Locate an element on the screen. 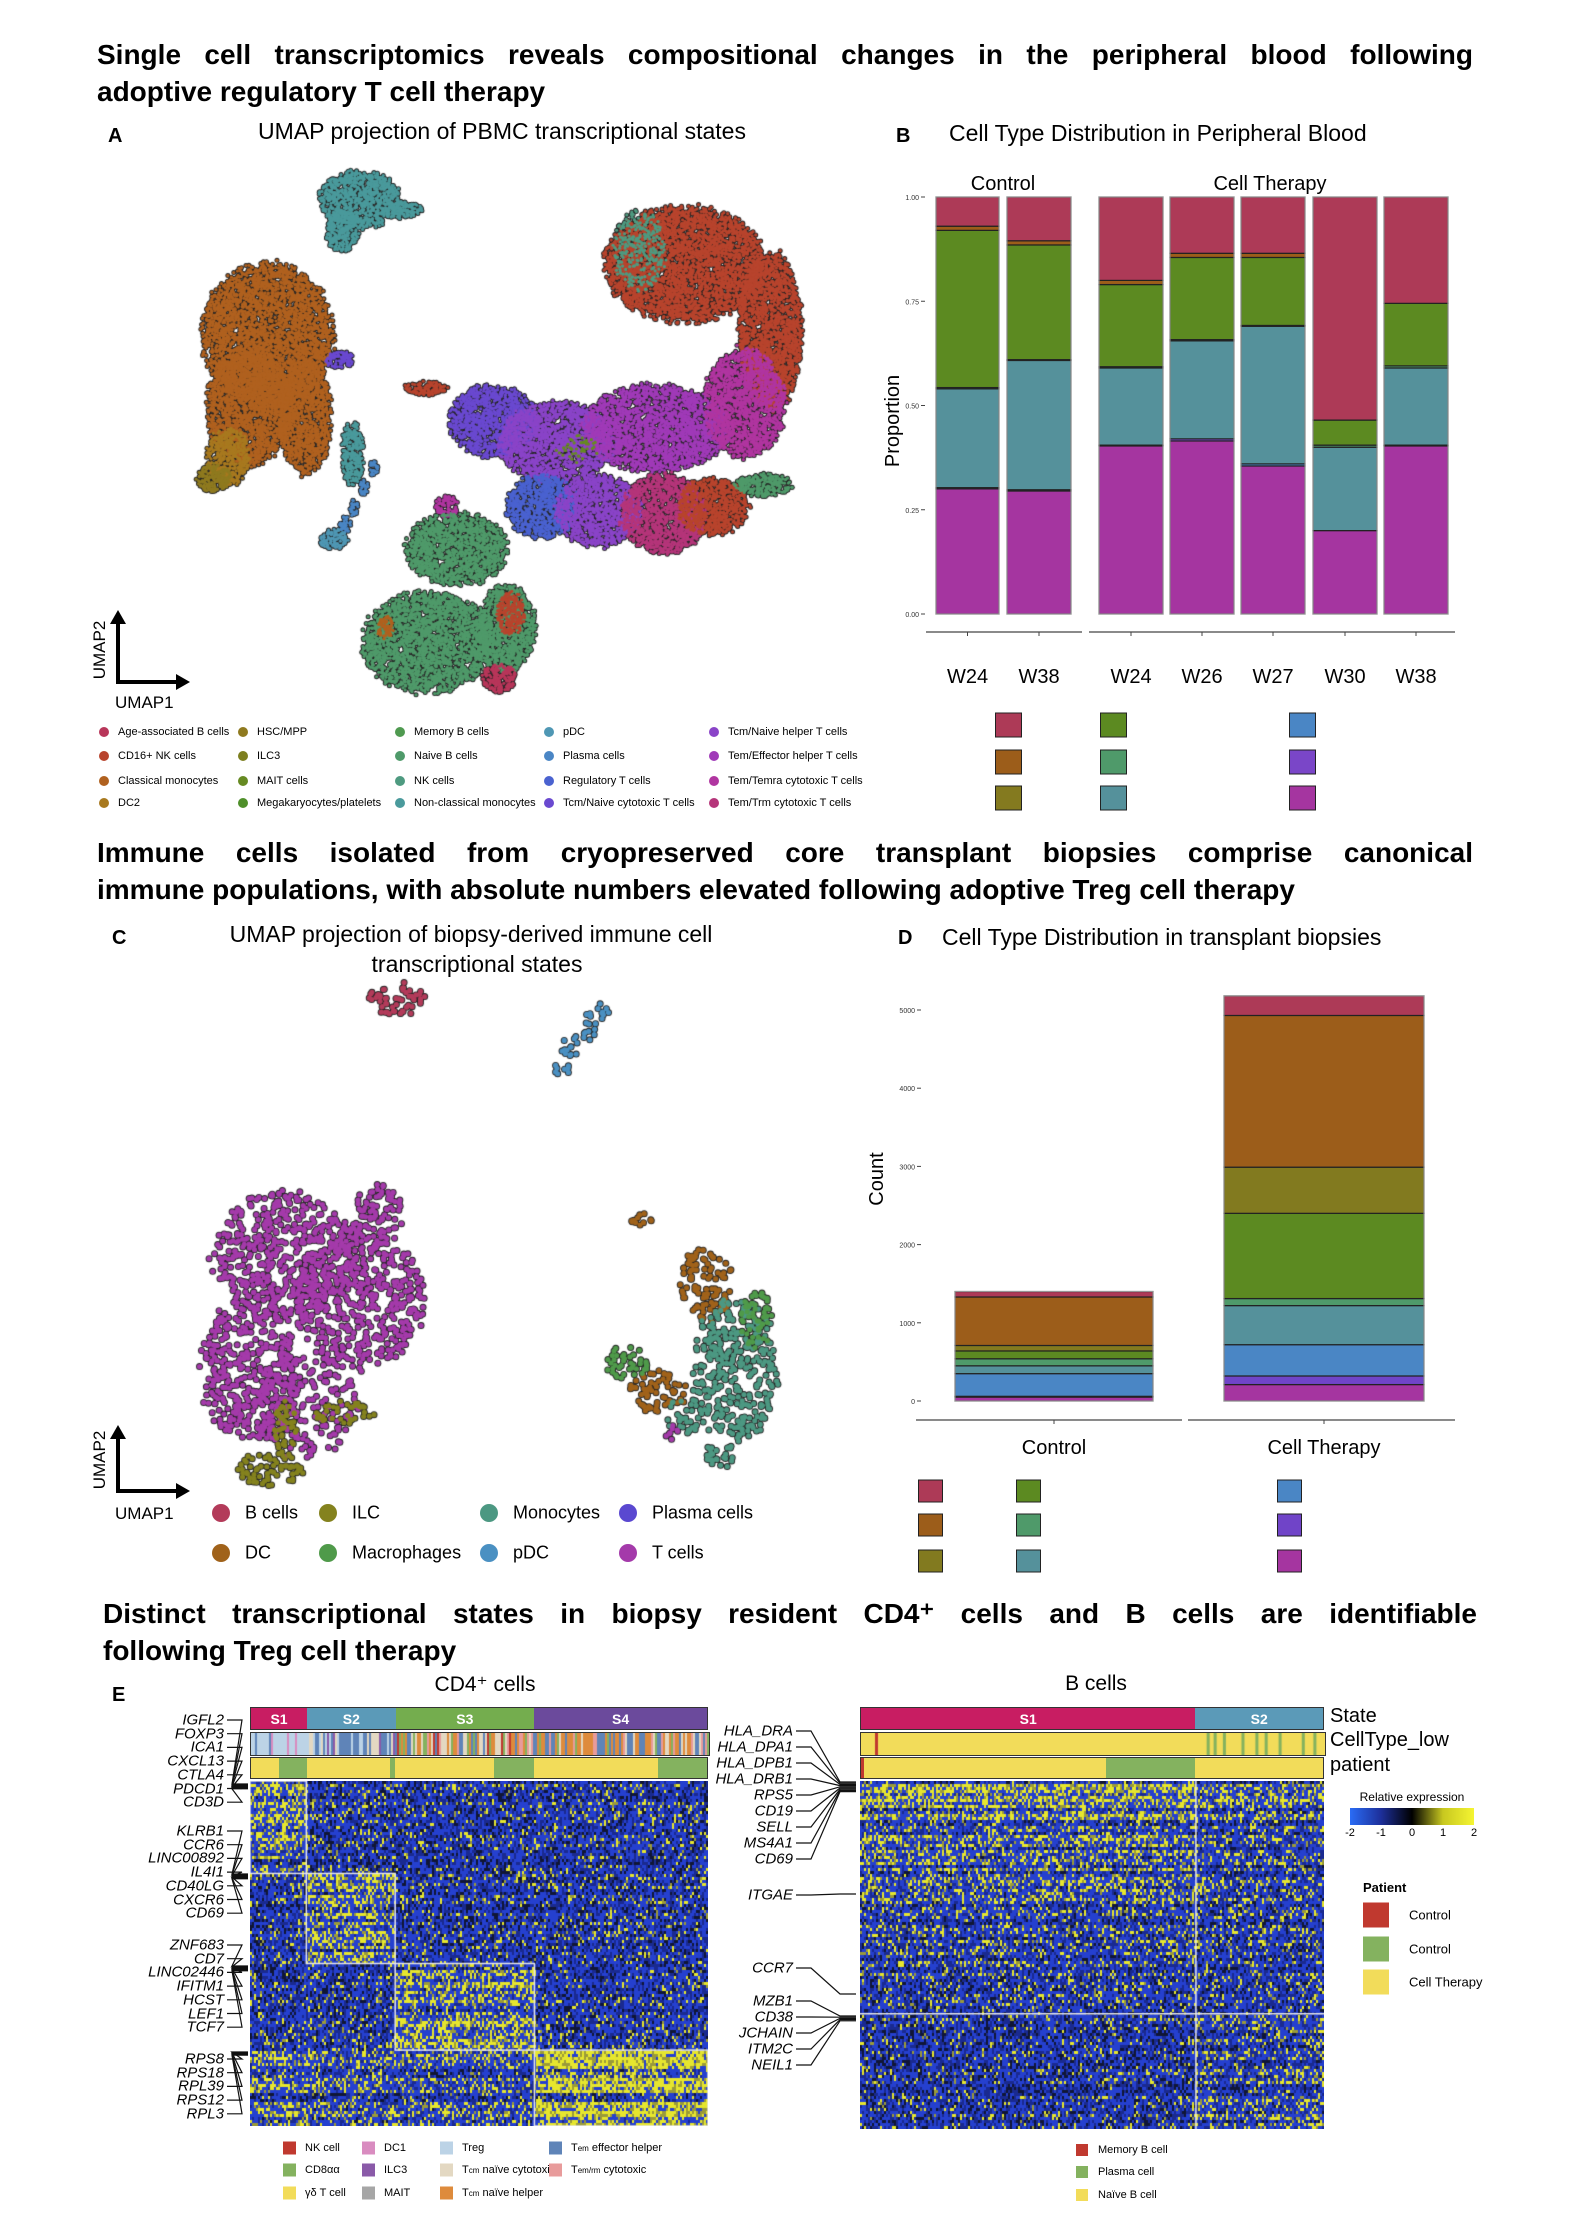  legend-label: Tcm/Naive helper T cells is located at coordinates (788, 732).